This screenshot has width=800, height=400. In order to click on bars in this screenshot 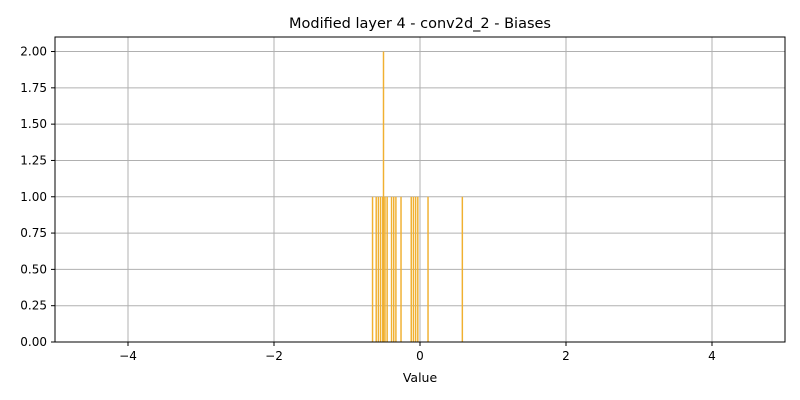, I will do `click(417, 197)`.